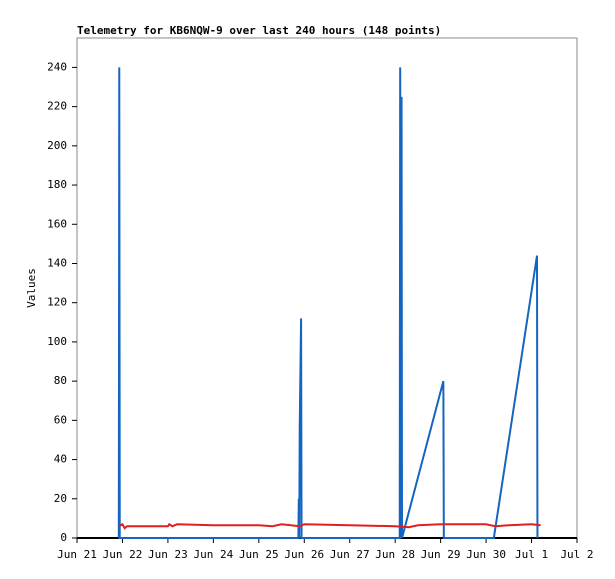 Image resolution: width=615 pixels, height=579 pixels. Describe the element at coordinates (57, 302) in the screenshot. I see `y-tick-label: 120` at that location.